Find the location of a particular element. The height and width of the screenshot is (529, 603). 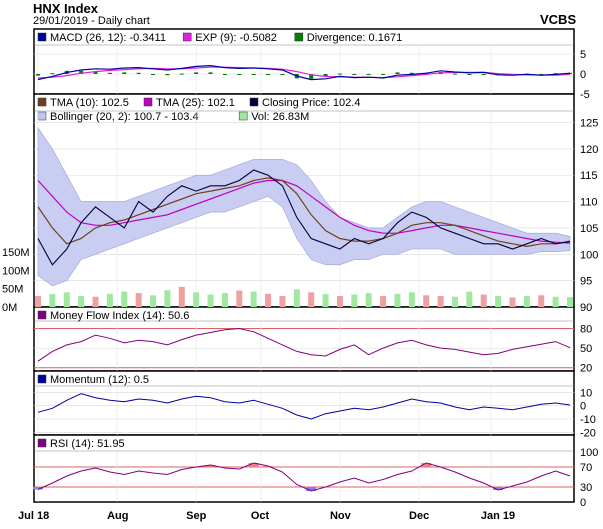

macd-line is located at coordinates (304, 72).